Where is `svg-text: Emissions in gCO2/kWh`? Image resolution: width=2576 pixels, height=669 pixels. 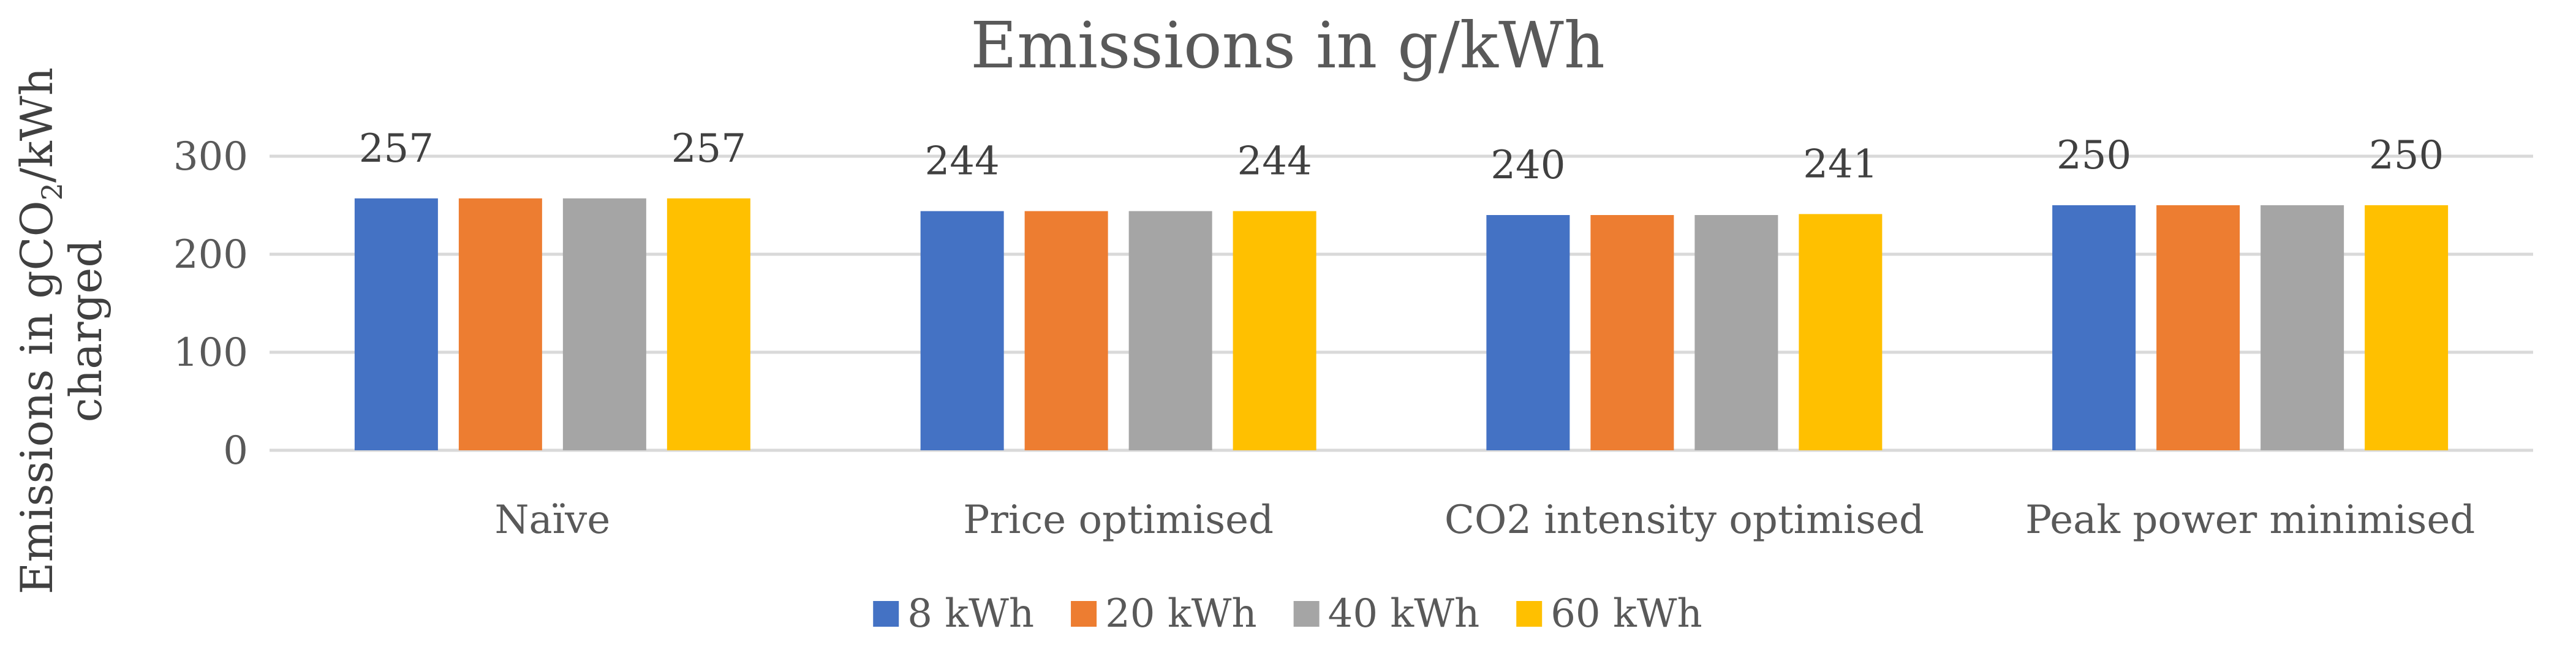
svg-text: Emissions in gCO2/kWh is located at coordinates (40, 330).